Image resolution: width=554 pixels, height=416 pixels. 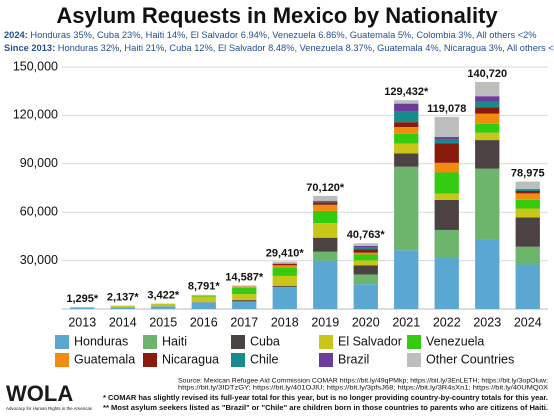 I want to click on x-tick-label: 2024, so click(x=528, y=322).